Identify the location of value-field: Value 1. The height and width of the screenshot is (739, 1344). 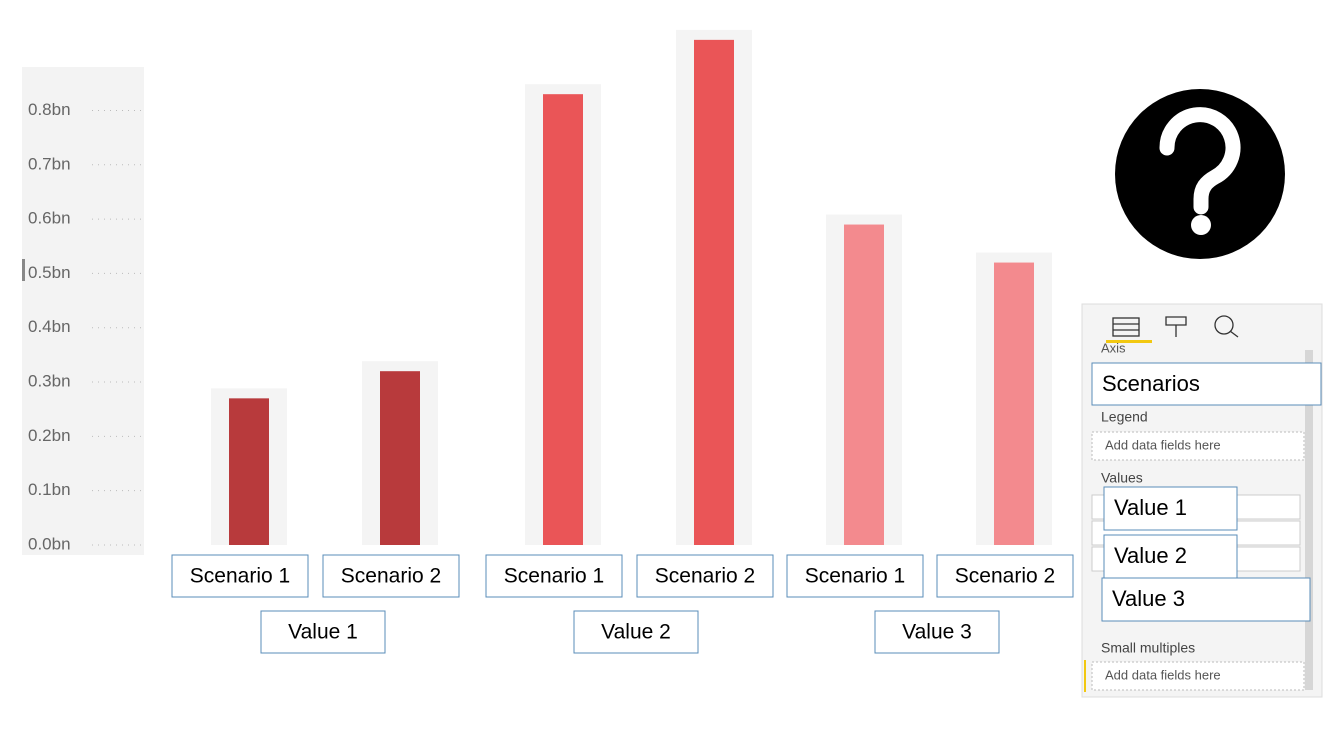
(1150, 507).